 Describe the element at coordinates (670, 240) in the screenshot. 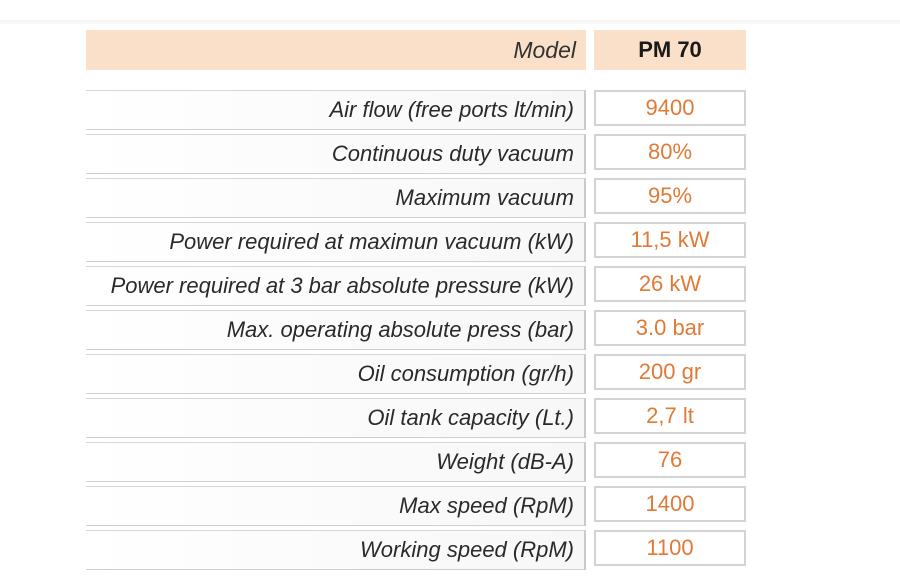

I see `row-value: 11,5 kW` at that location.